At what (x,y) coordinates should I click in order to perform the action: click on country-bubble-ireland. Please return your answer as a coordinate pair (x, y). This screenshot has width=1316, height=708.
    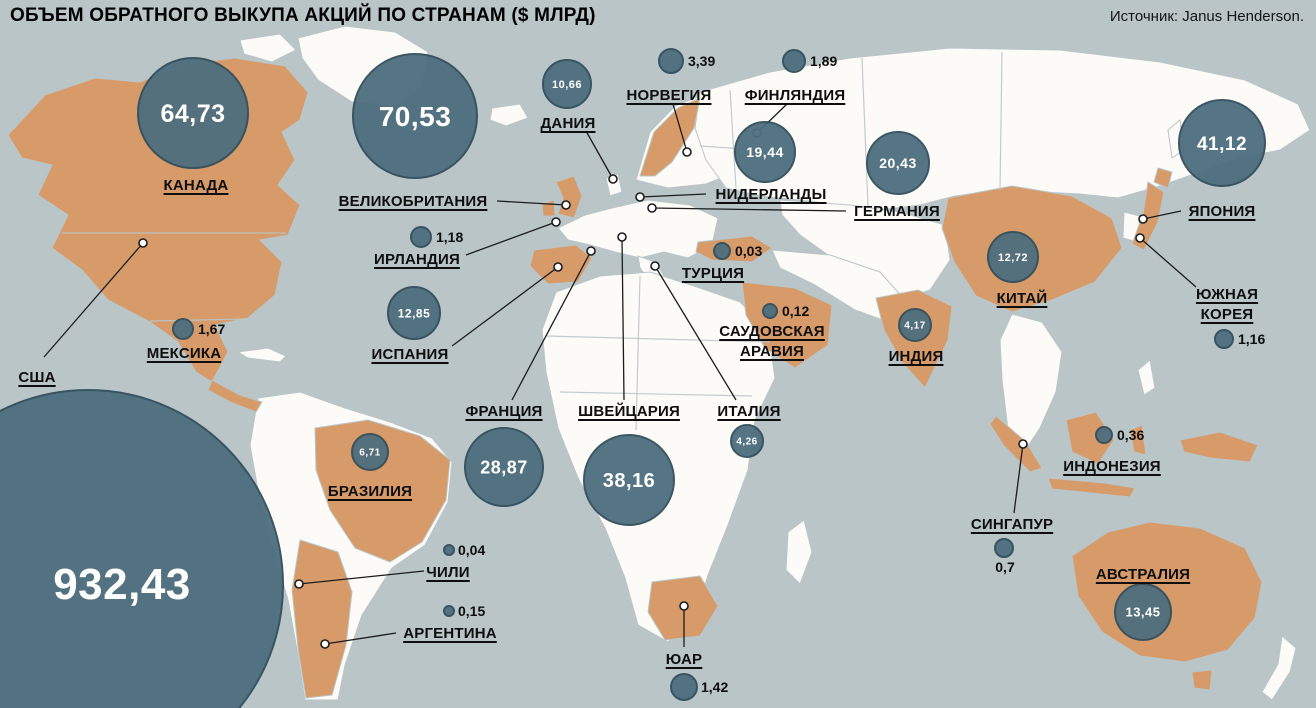
    Looking at the image, I should click on (421, 237).